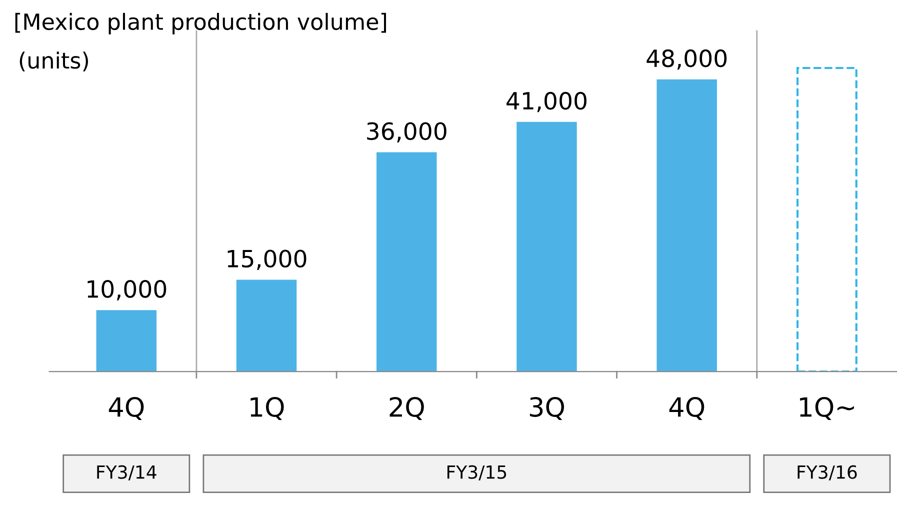  What do you see at coordinates (406, 132) in the screenshot?
I see `data-label: 36,000` at bounding box center [406, 132].